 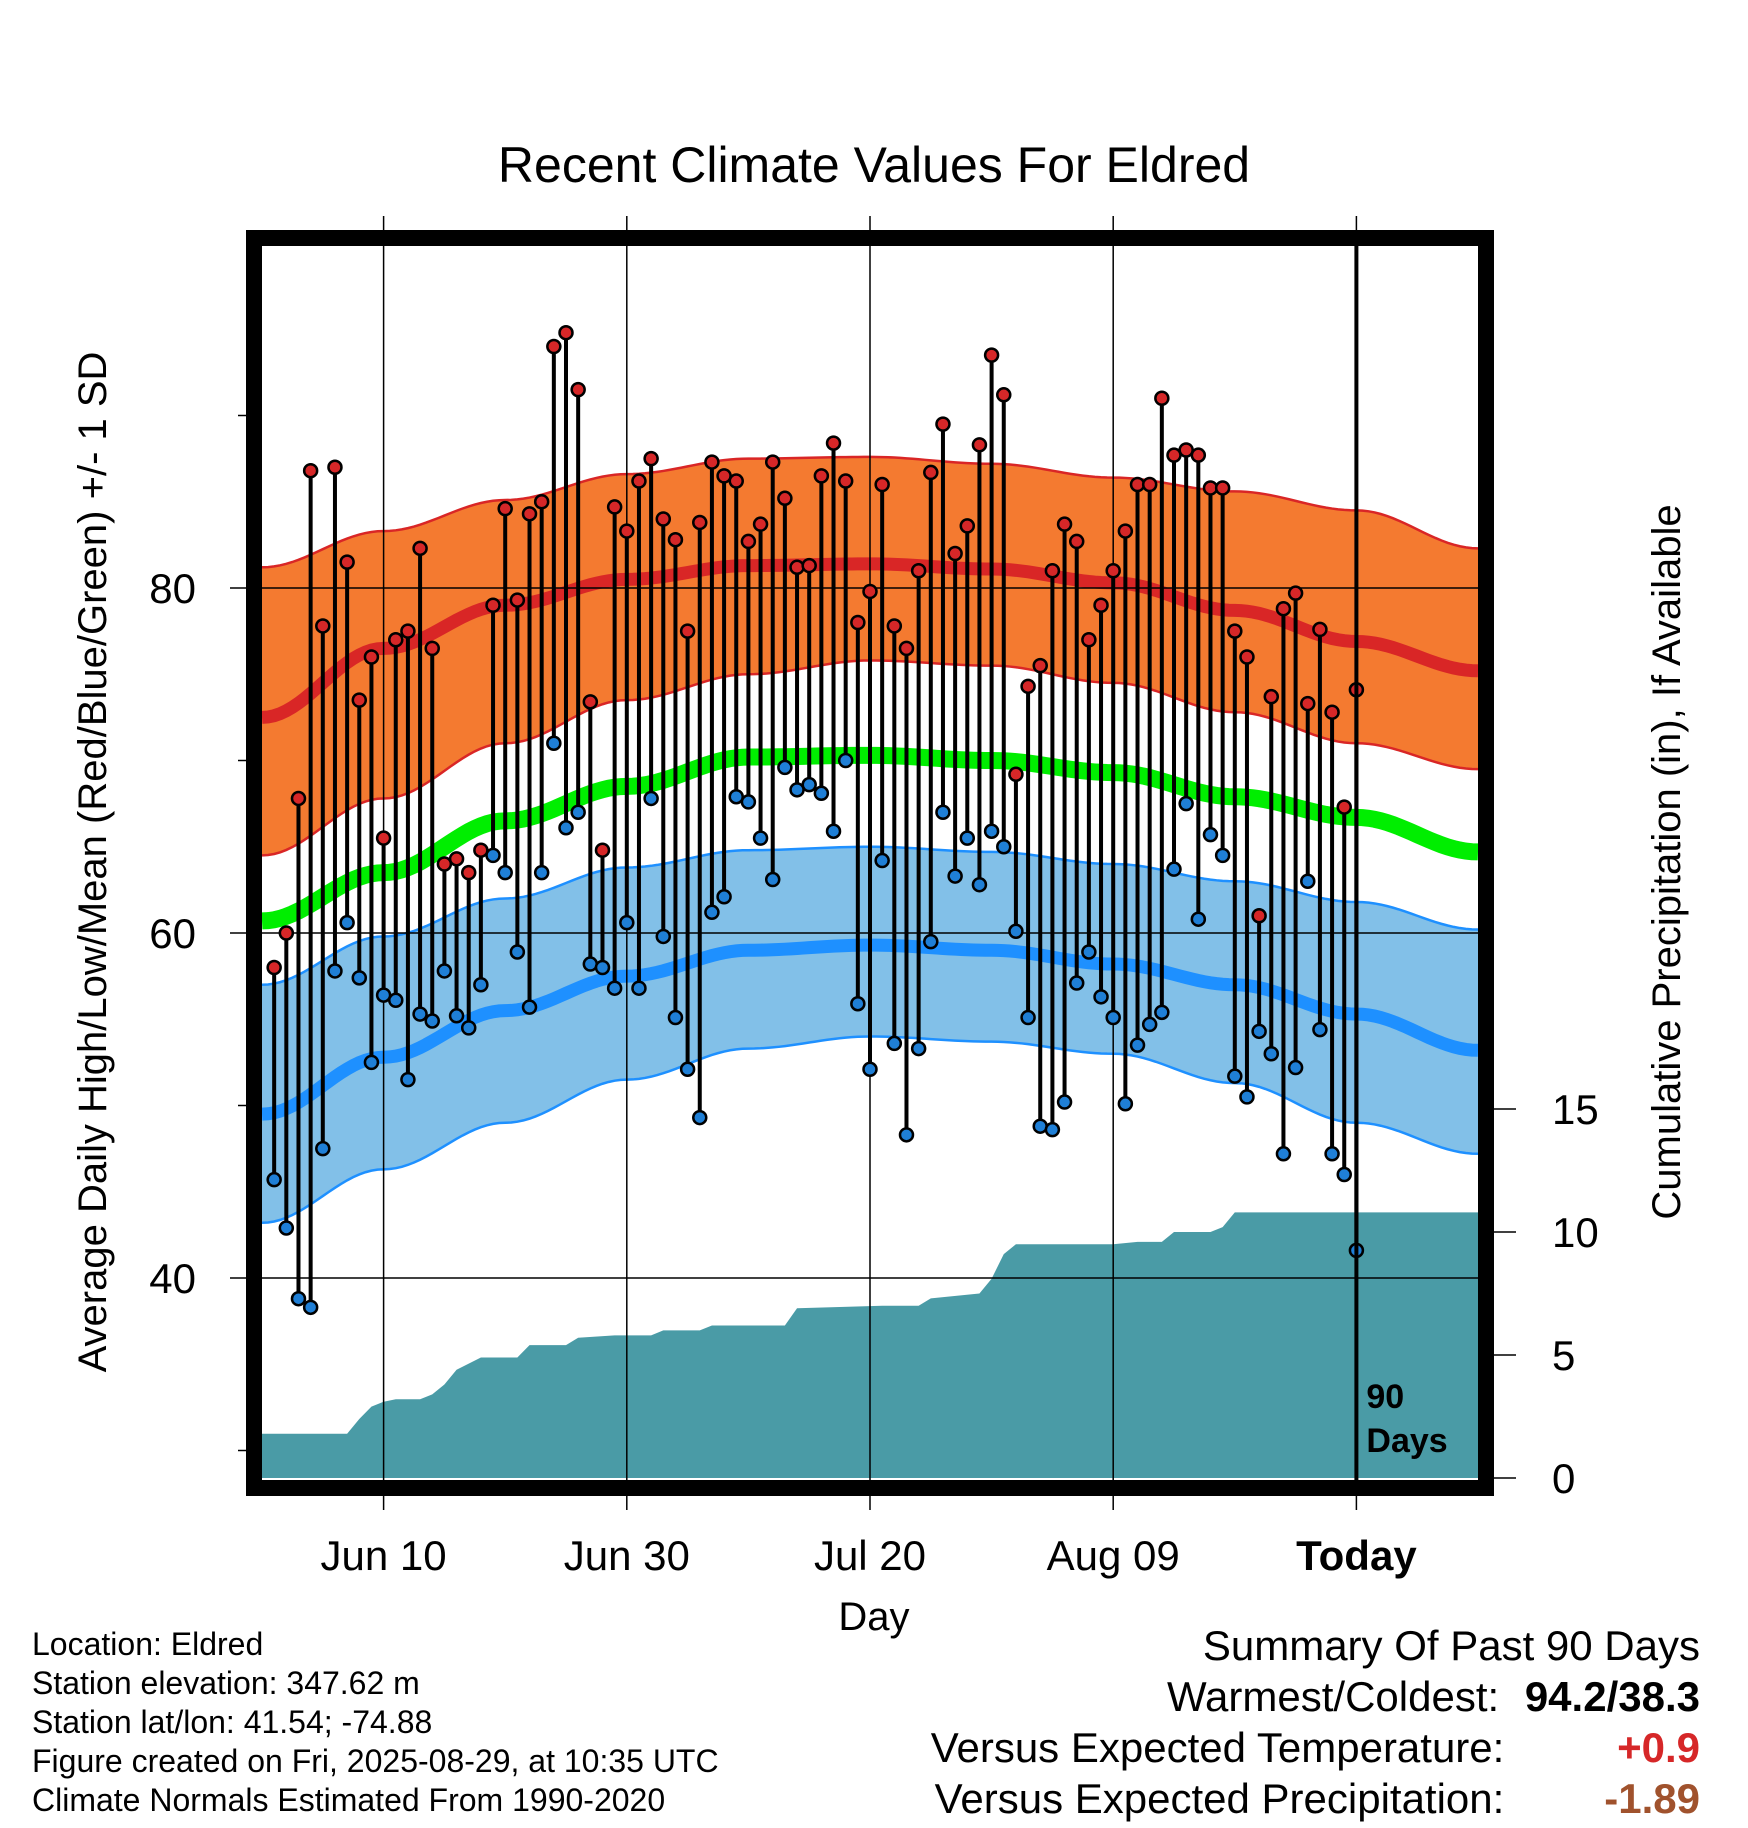 What do you see at coordinates (384, 1555) in the screenshot?
I see `x-tick-label: Jun 10` at bounding box center [384, 1555].